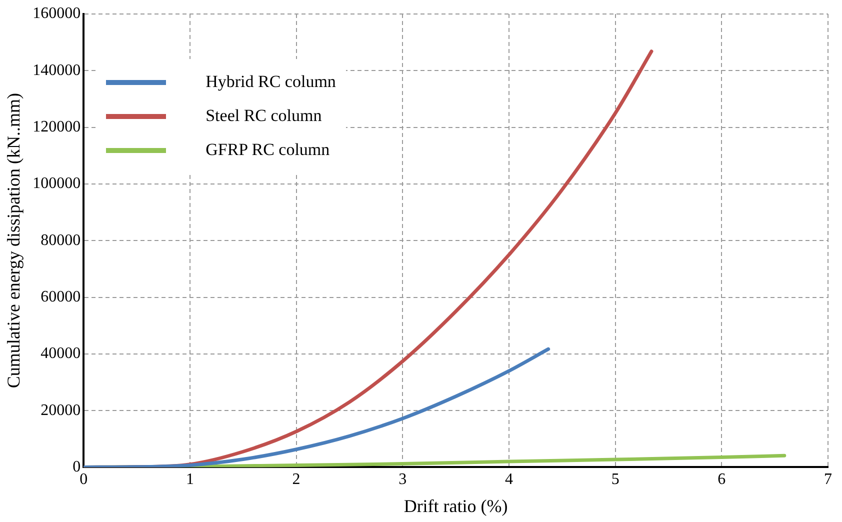 This screenshot has height=522, width=842. What do you see at coordinates (268, 150) in the screenshot?
I see `legend-label: GFRP RC column` at bounding box center [268, 150].